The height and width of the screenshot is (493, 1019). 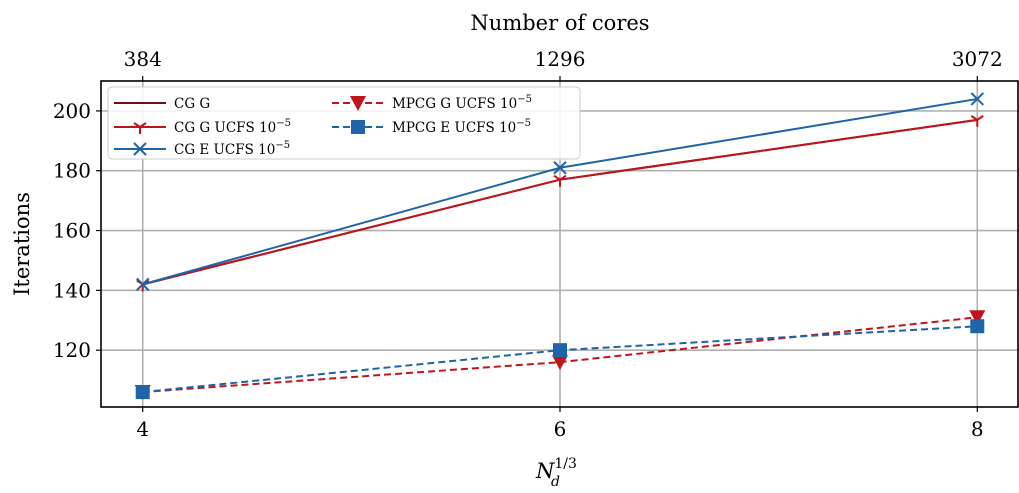 What do you see at coordinates (192, 104) in the screenshot?
I see `legend-label: CG G` at bounding box center [192, 104].